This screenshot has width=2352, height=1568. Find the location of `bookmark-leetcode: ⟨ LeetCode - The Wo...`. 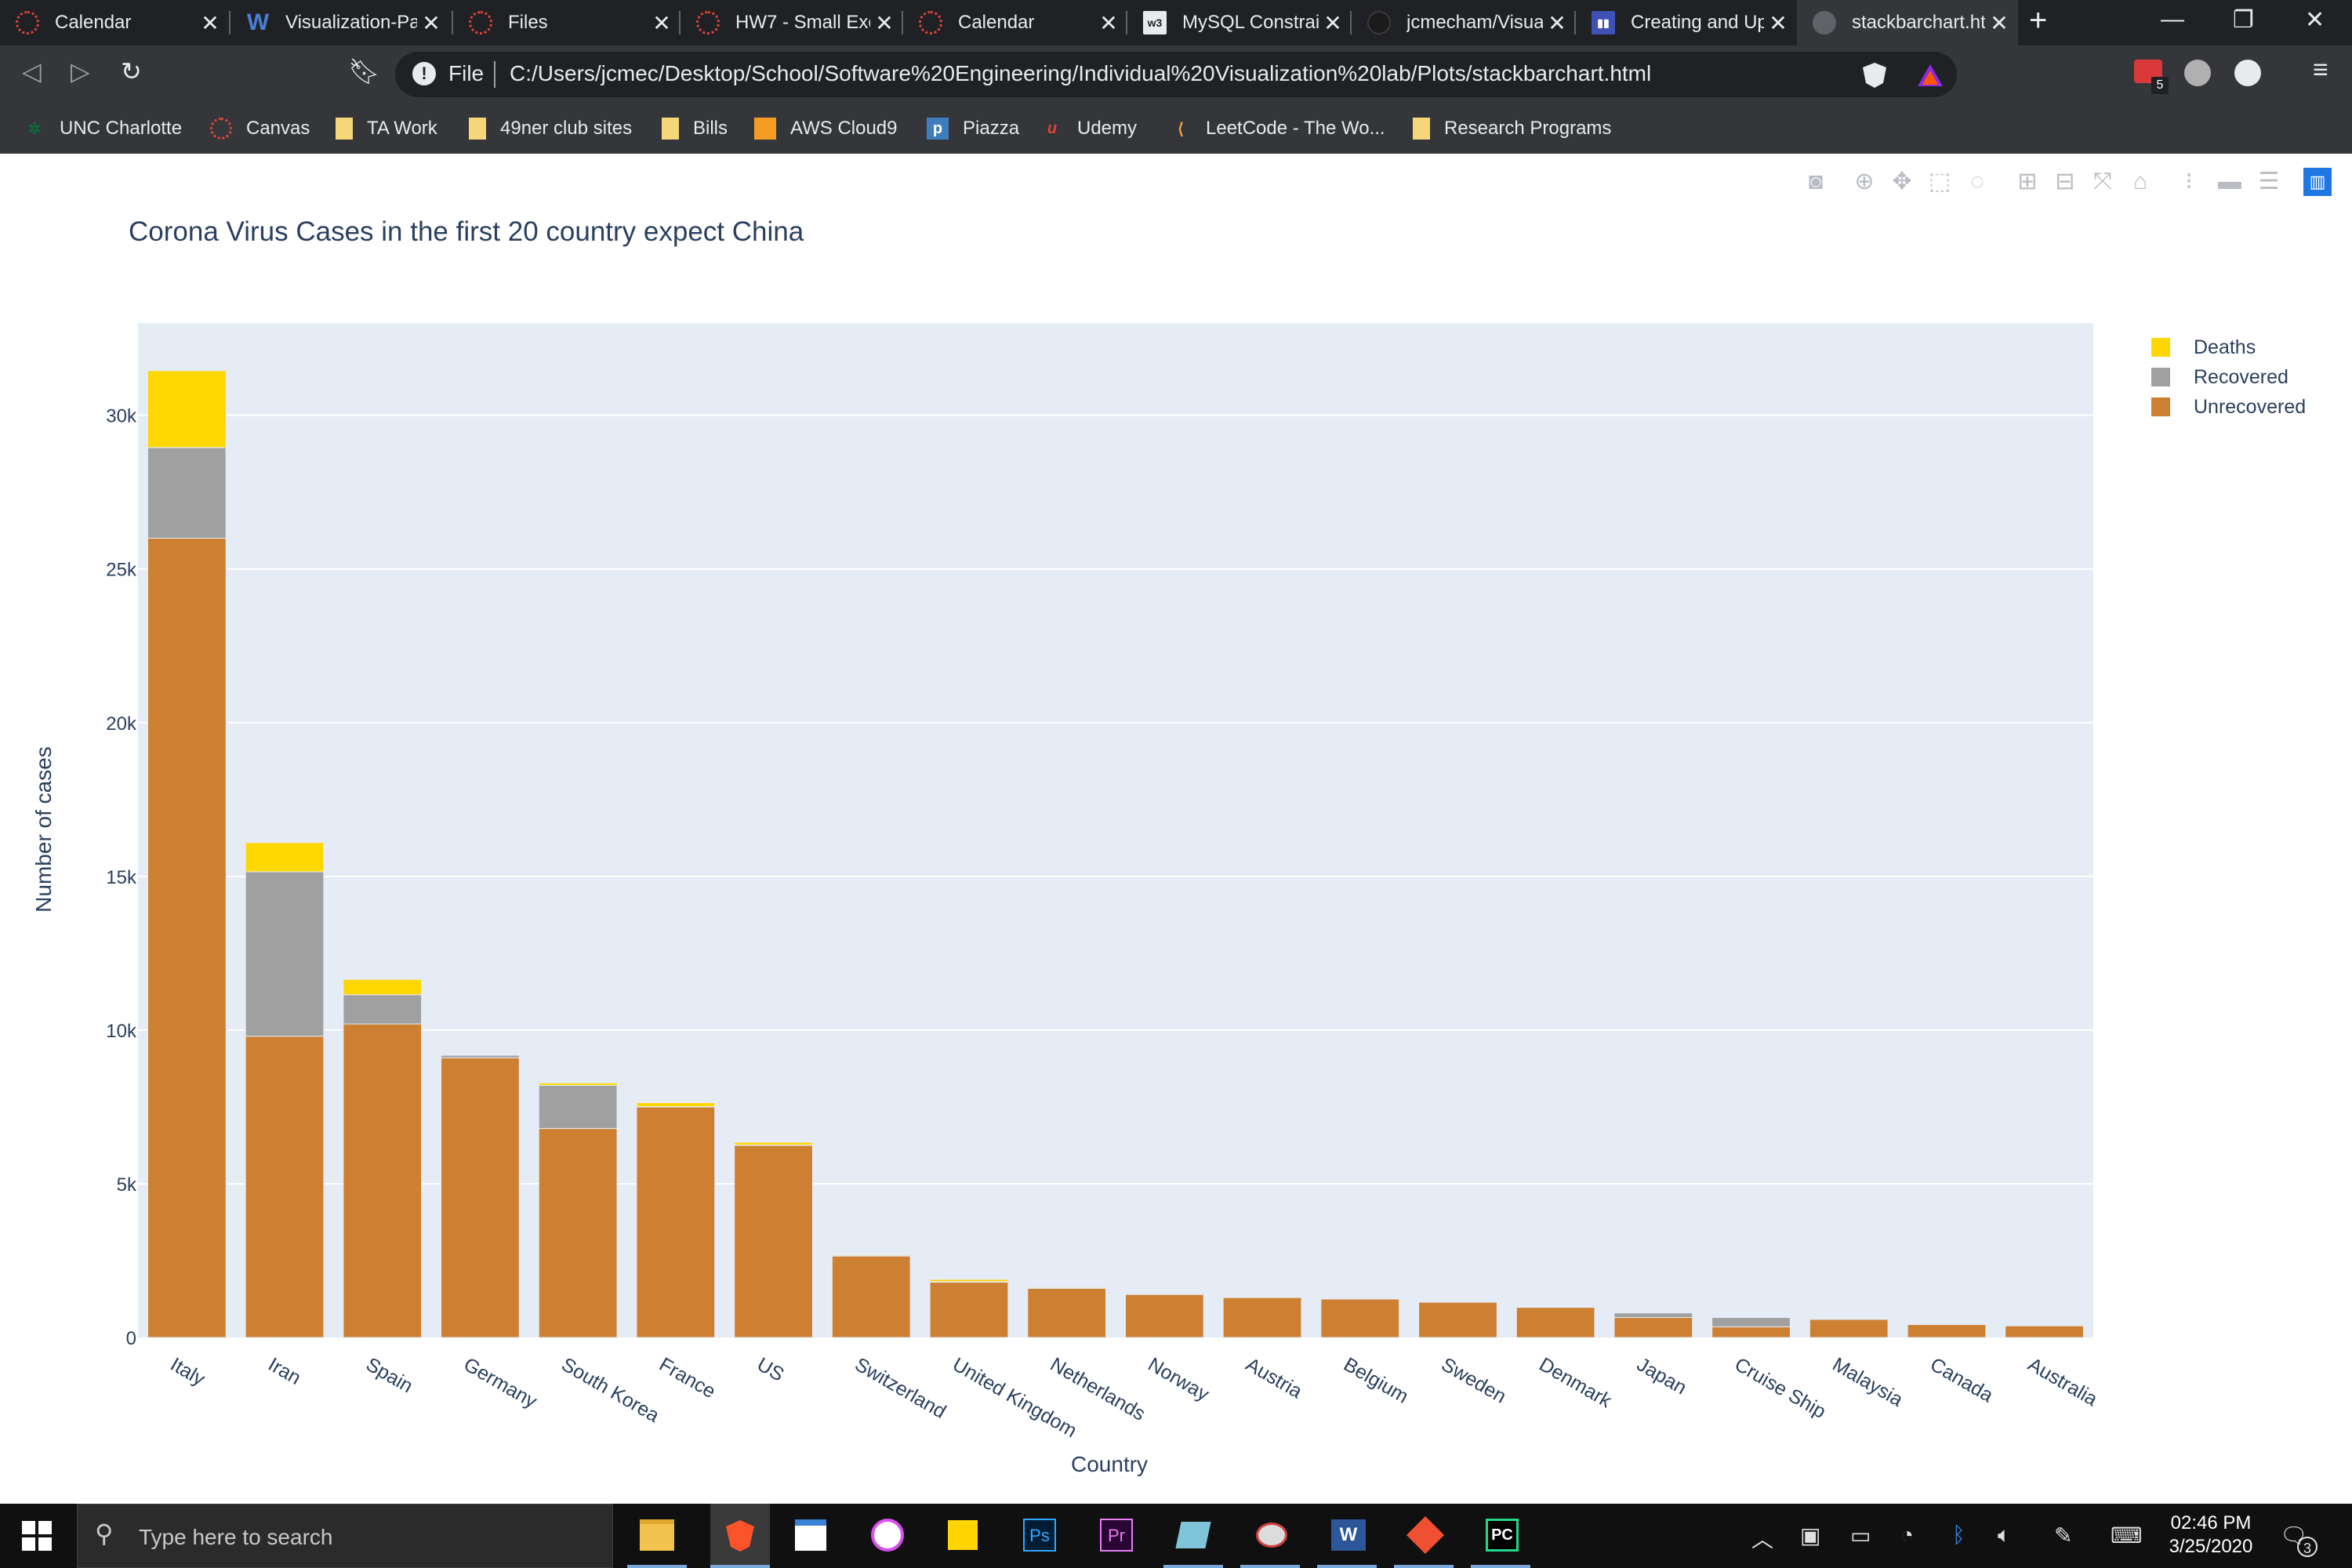

bookmark-leetcode: ⟨ LeetCode - The Wo... is located at coordinates (1277, 128).